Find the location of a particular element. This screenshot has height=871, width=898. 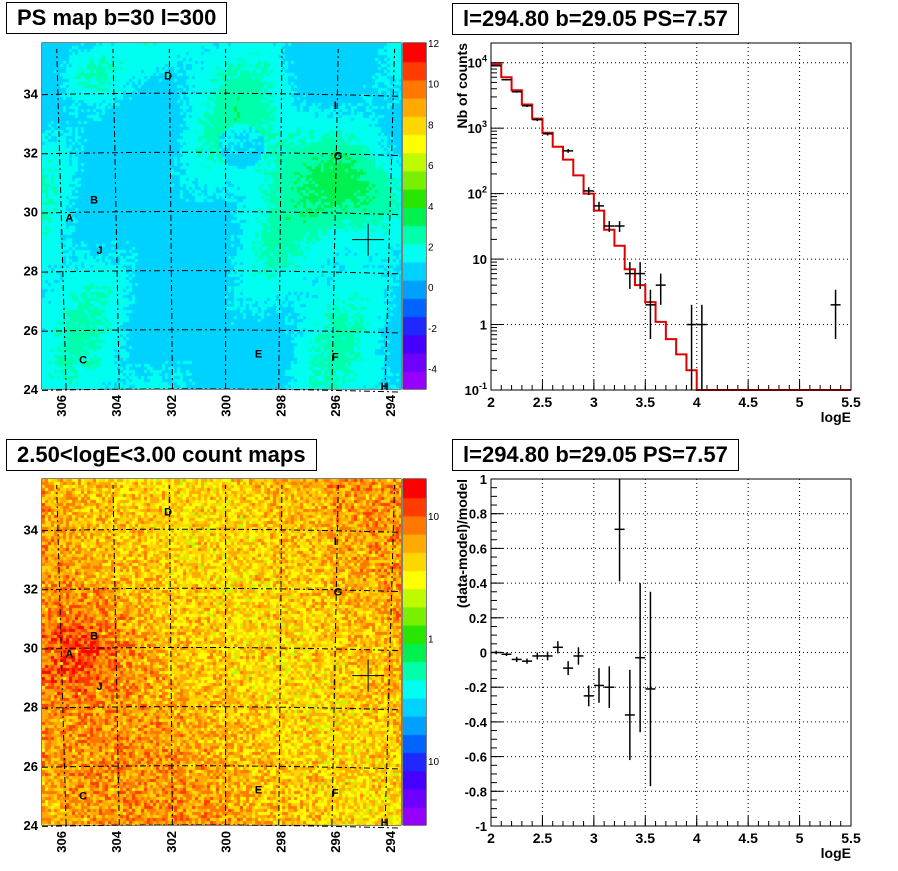

y-tick-label: 10 is located at coordinates (480, 259).